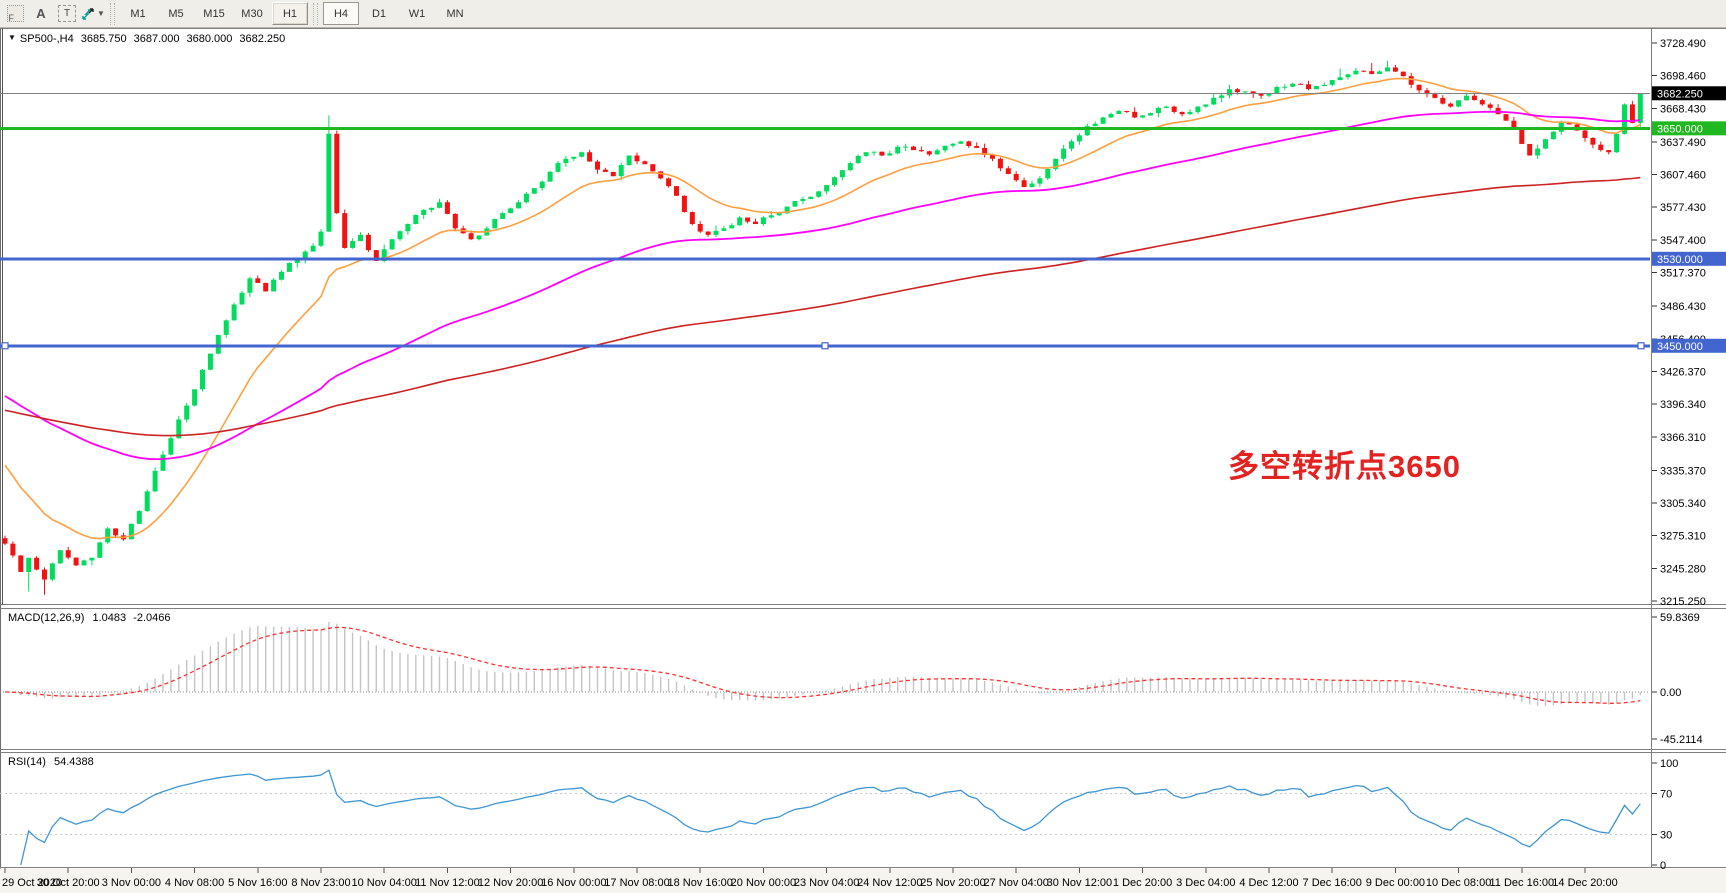 This screenshot has width=1726, height=893. What do you see at coordinates (252, 13) in the screenshot?
I see `timeframe-button-m30: M30` at bounding box center [252, 13].